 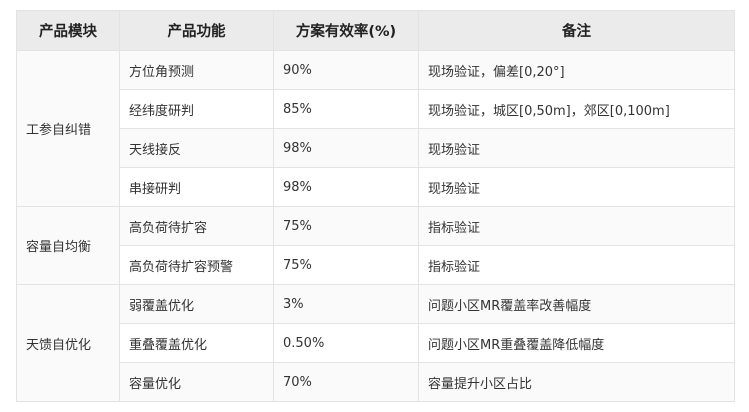 What do you see at coordinates (346, 343) in the screenshot?
I see `rate-cell: 0.50%` at bounding box center [346, 343].